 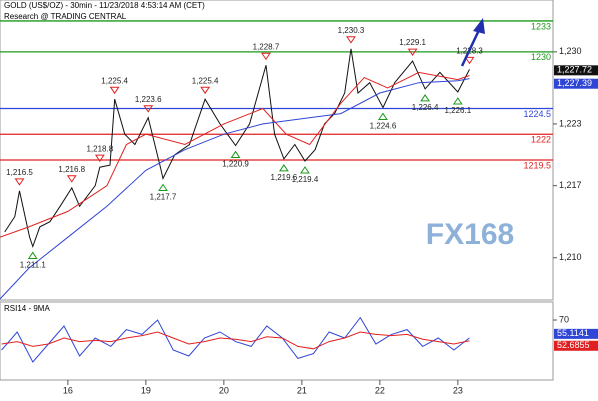 I want to click on peak-label: 1,218.8, so click(x=99, y=148).